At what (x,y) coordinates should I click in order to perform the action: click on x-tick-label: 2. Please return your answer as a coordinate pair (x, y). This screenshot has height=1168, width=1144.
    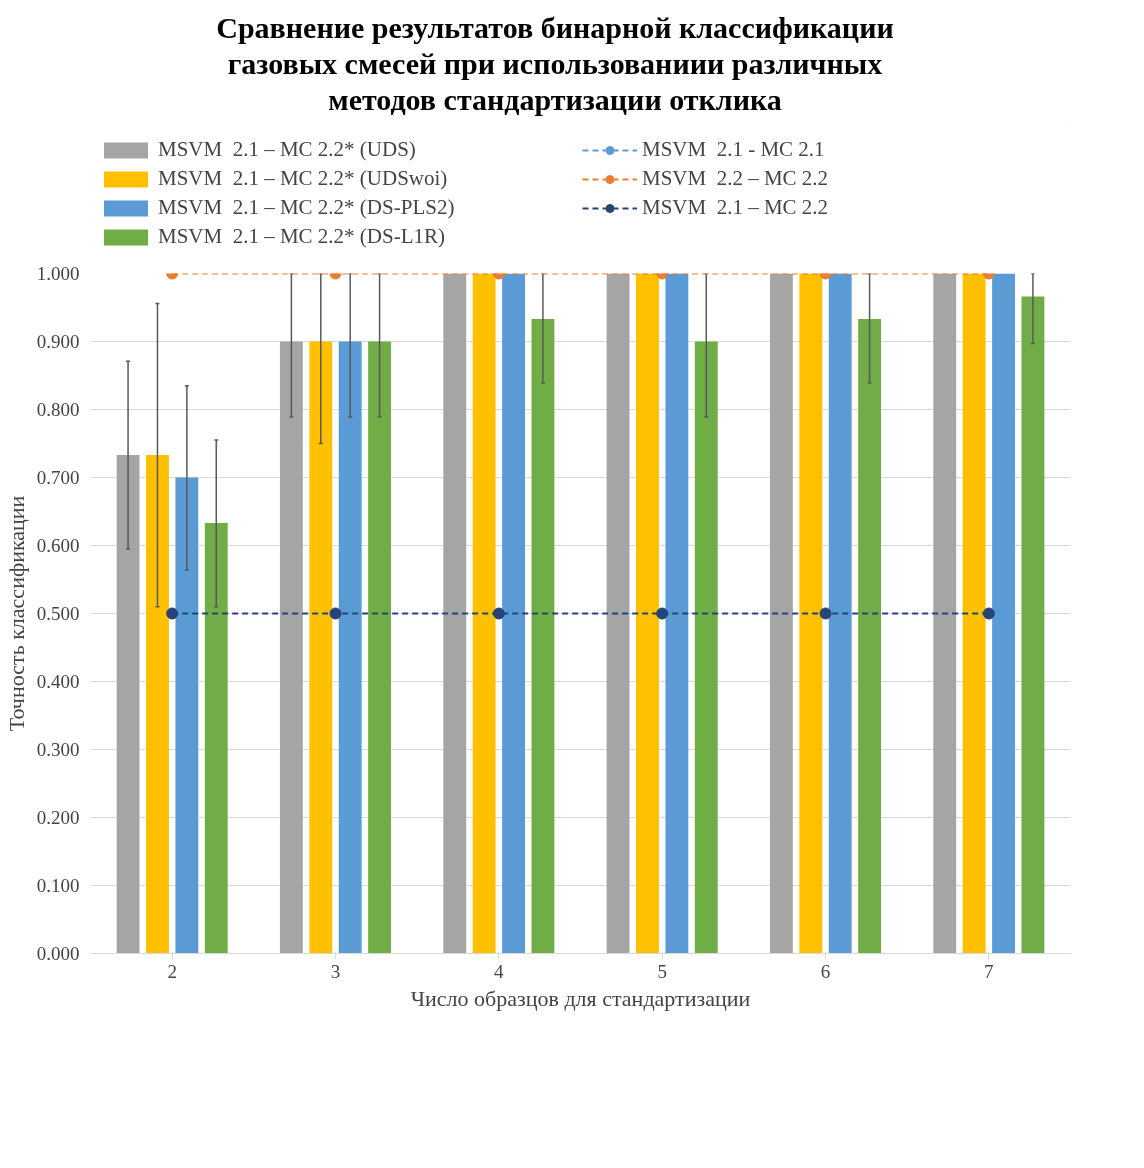
    Looking at the image, I should click on (172, 971).